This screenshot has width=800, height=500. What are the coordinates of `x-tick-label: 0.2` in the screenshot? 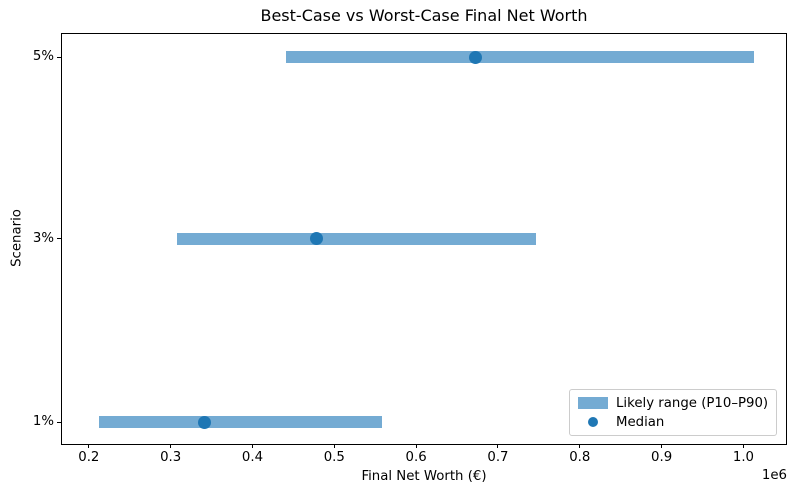 It's located at (89, 457).